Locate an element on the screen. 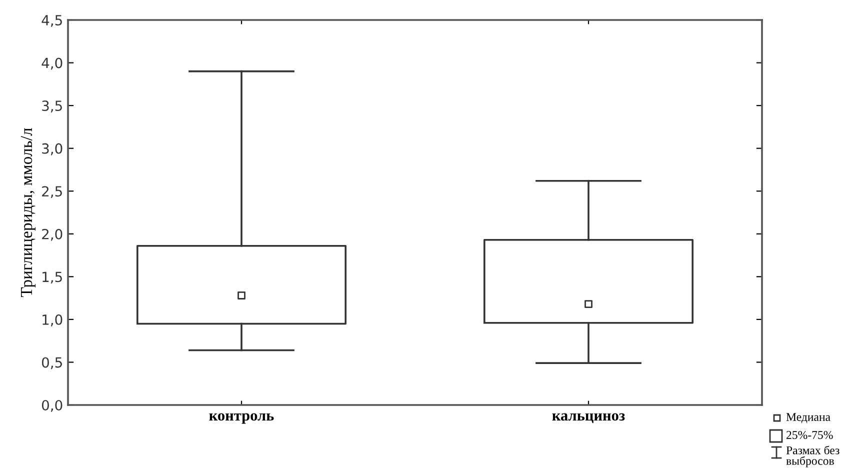 Image resolution: width=841 pixels, height=474 pixels. y-tick-label: 0,5 is located at coordinates (52, 363).